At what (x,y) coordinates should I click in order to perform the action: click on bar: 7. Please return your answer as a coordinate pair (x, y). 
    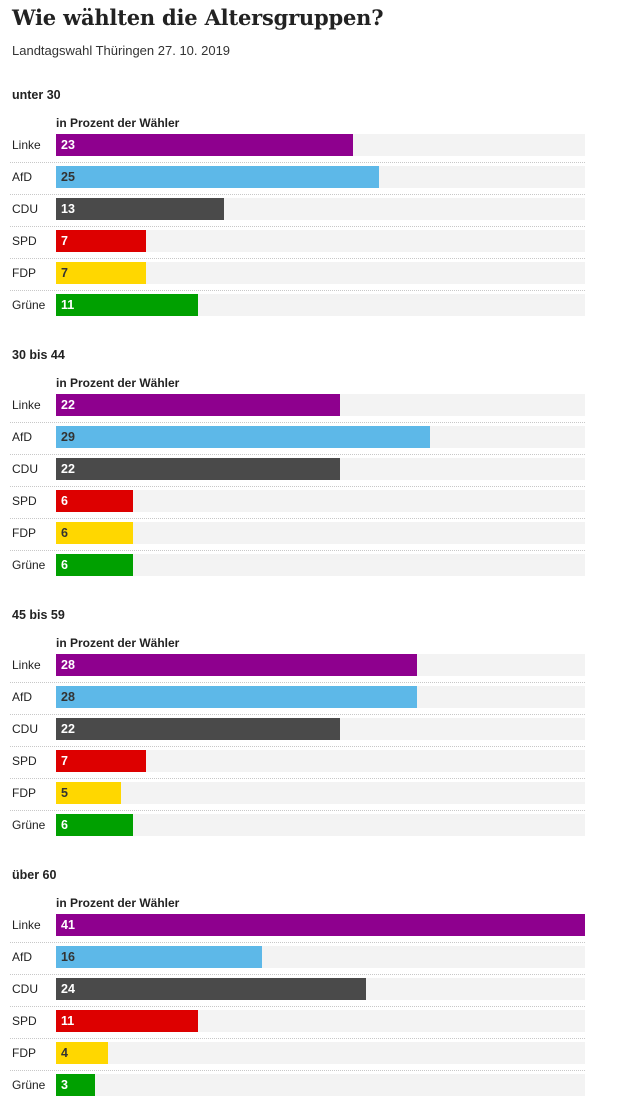
    Looking at the image, I should click on (101, 241).